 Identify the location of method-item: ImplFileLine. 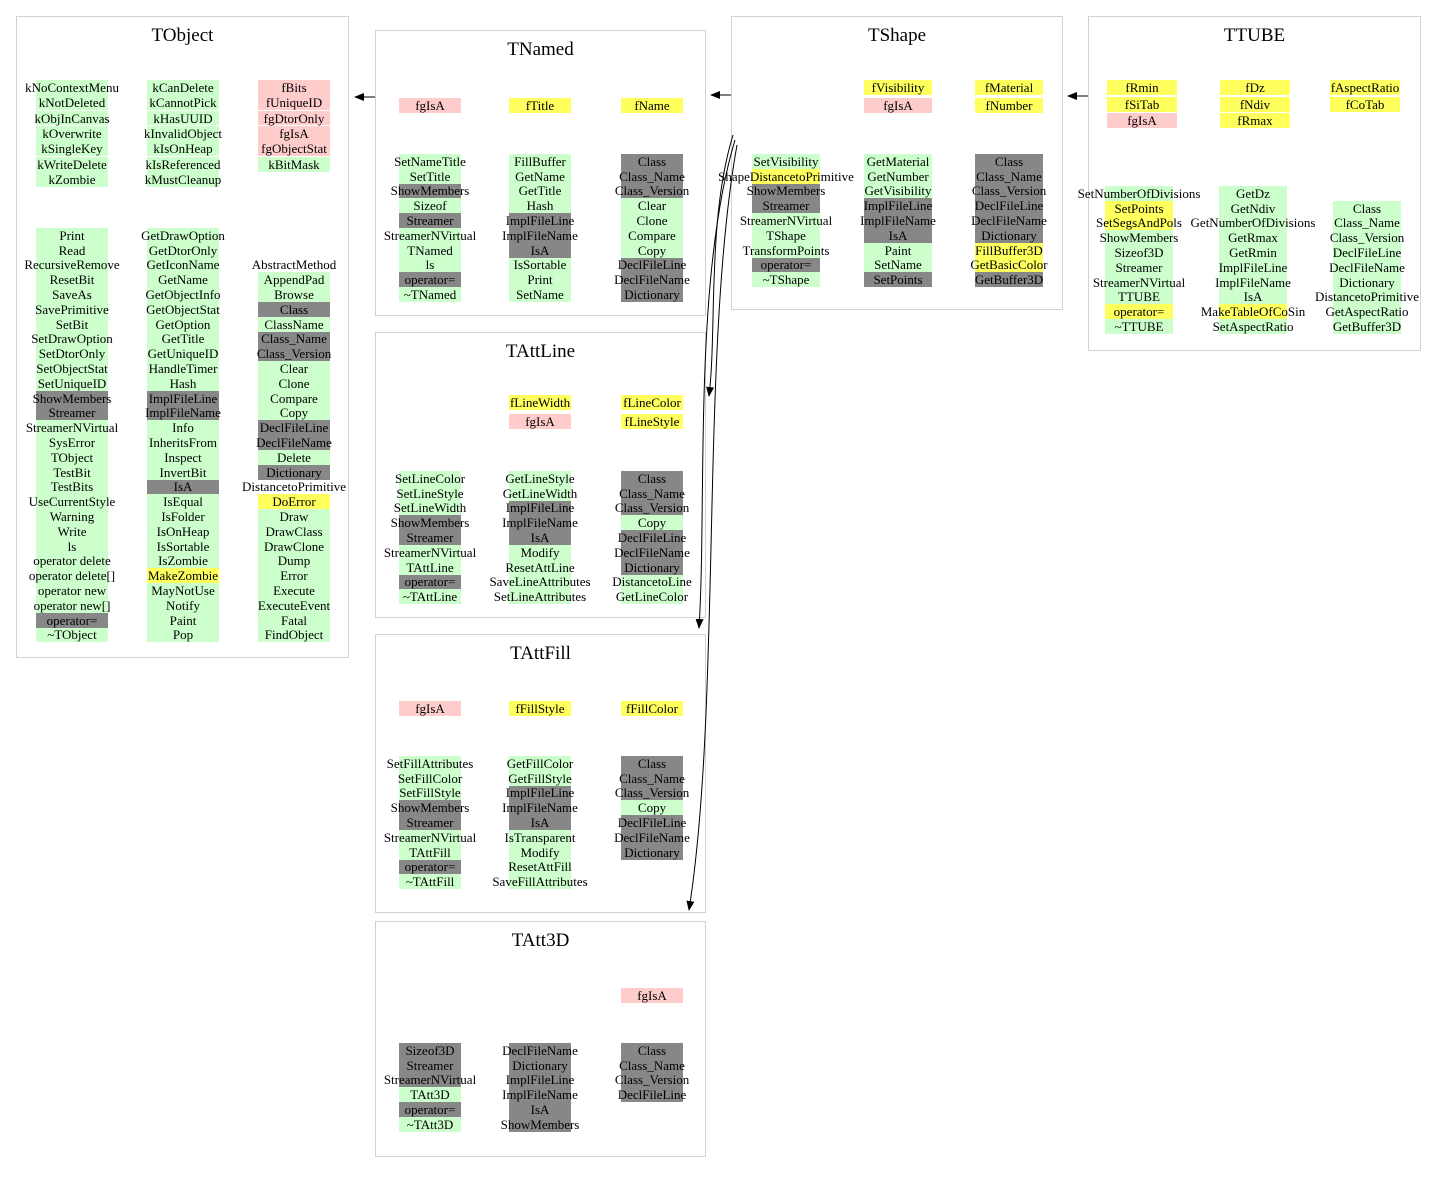
(540, 1080).